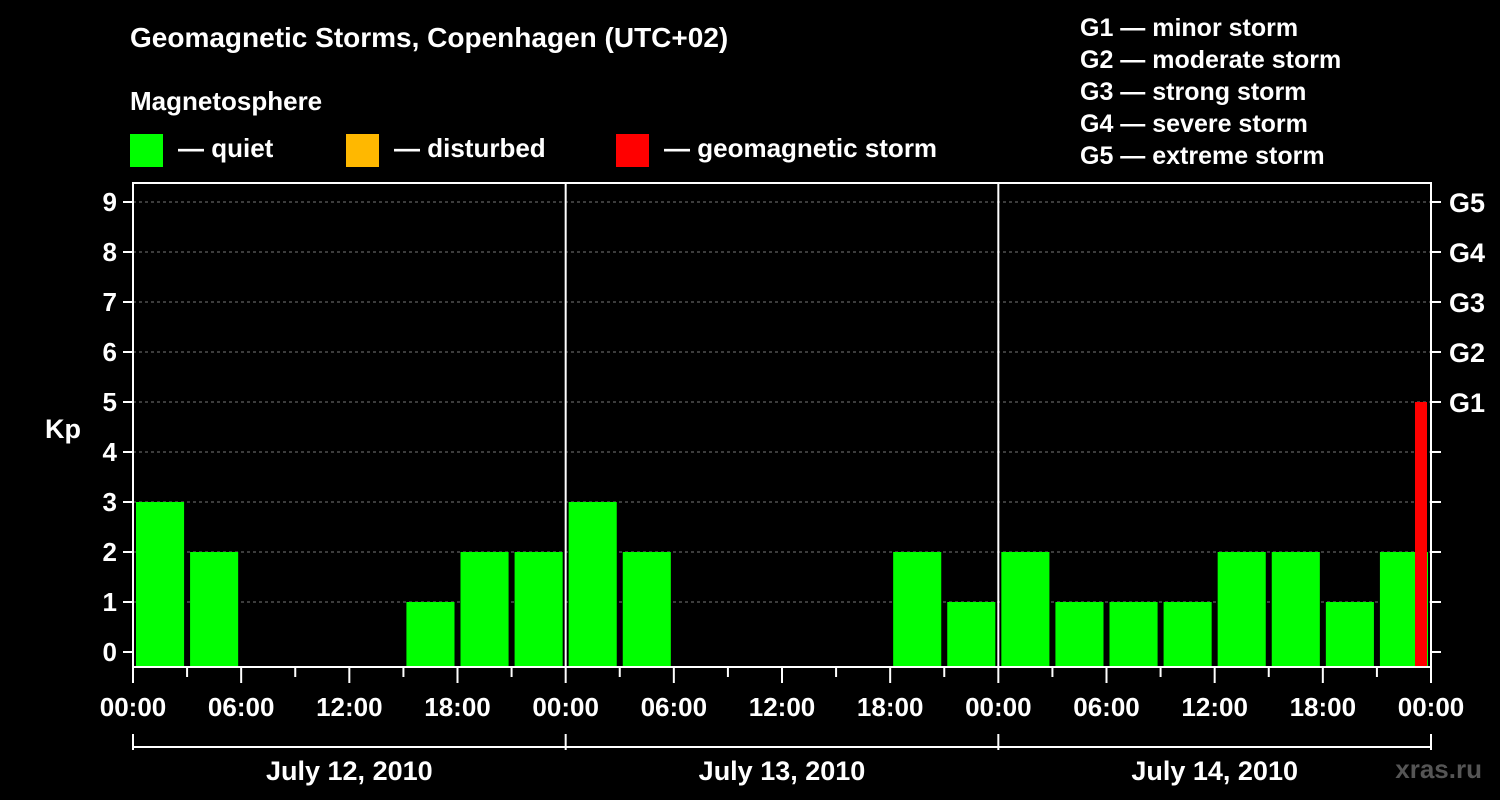 This screenshot has width=1500, height=800. Describe the element at coordinates (1202, 156) in the screenshot. I see `storm-level-g5: G5 — extreme storm` at that location.